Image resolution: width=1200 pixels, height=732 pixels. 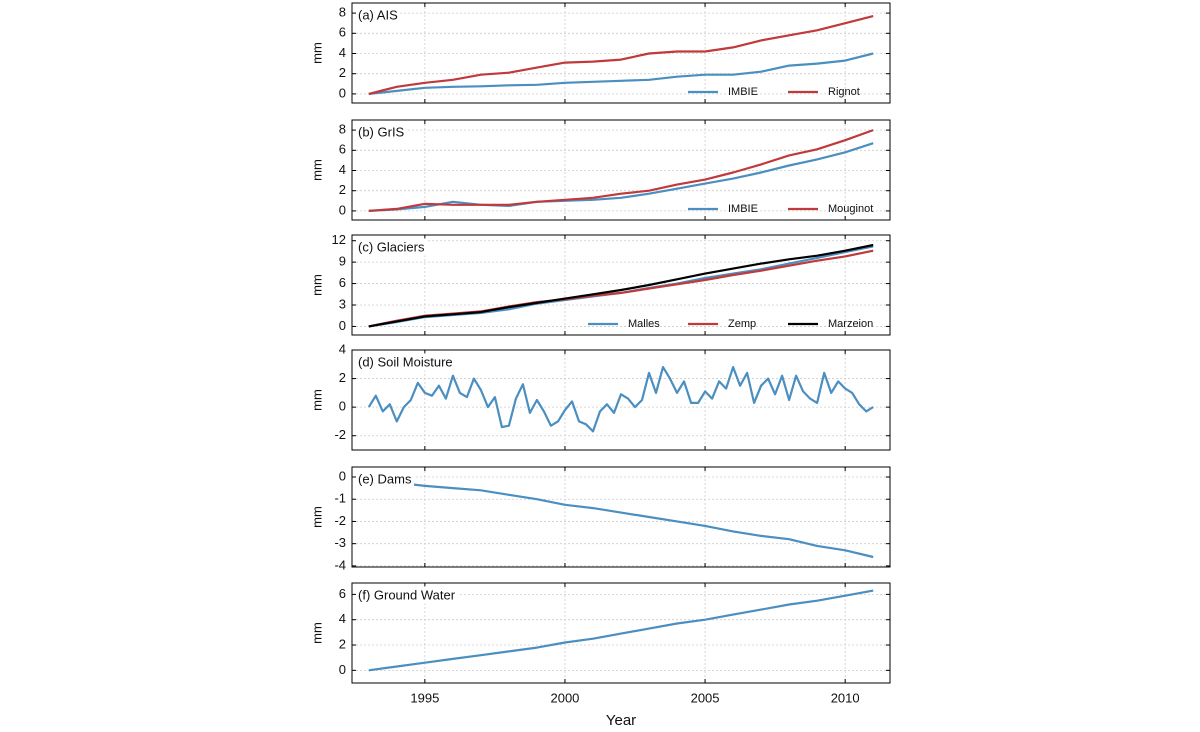 I want to click on y-tick-label: -1, so click(x=340, y=498).